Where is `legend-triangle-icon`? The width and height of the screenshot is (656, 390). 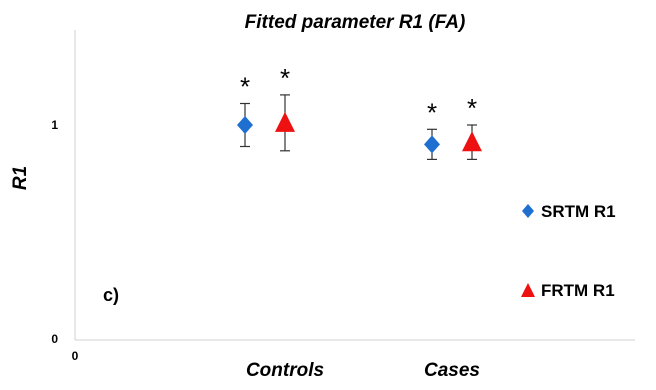
legend-triangle-icon is located at coordinates (528, 290).